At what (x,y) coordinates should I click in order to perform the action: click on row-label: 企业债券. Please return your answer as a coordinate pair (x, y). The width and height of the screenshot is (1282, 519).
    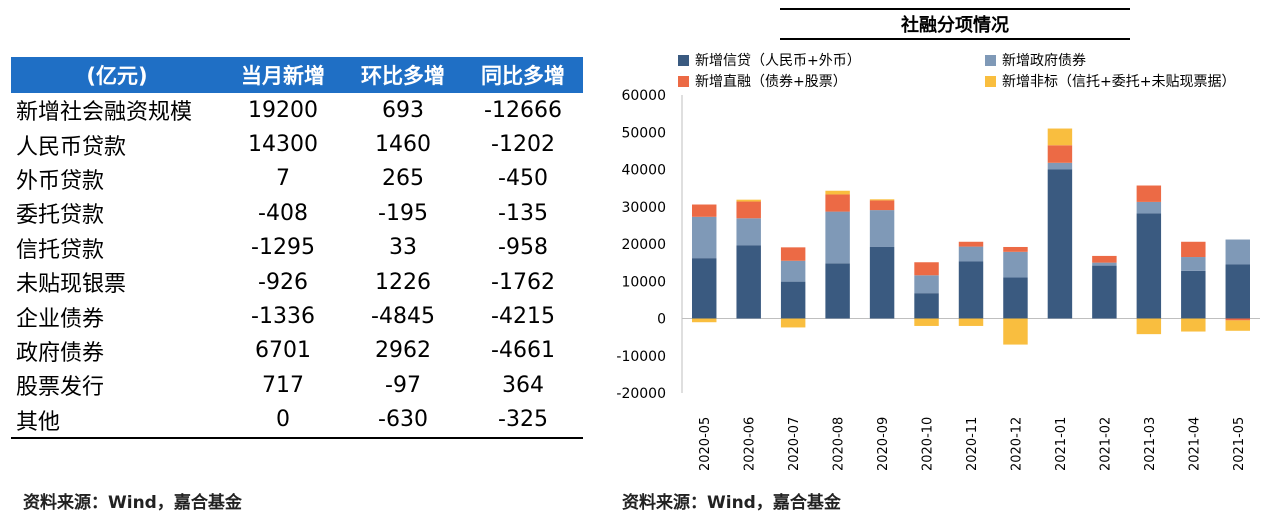
    Looking at the image, I should click on (60, 319).